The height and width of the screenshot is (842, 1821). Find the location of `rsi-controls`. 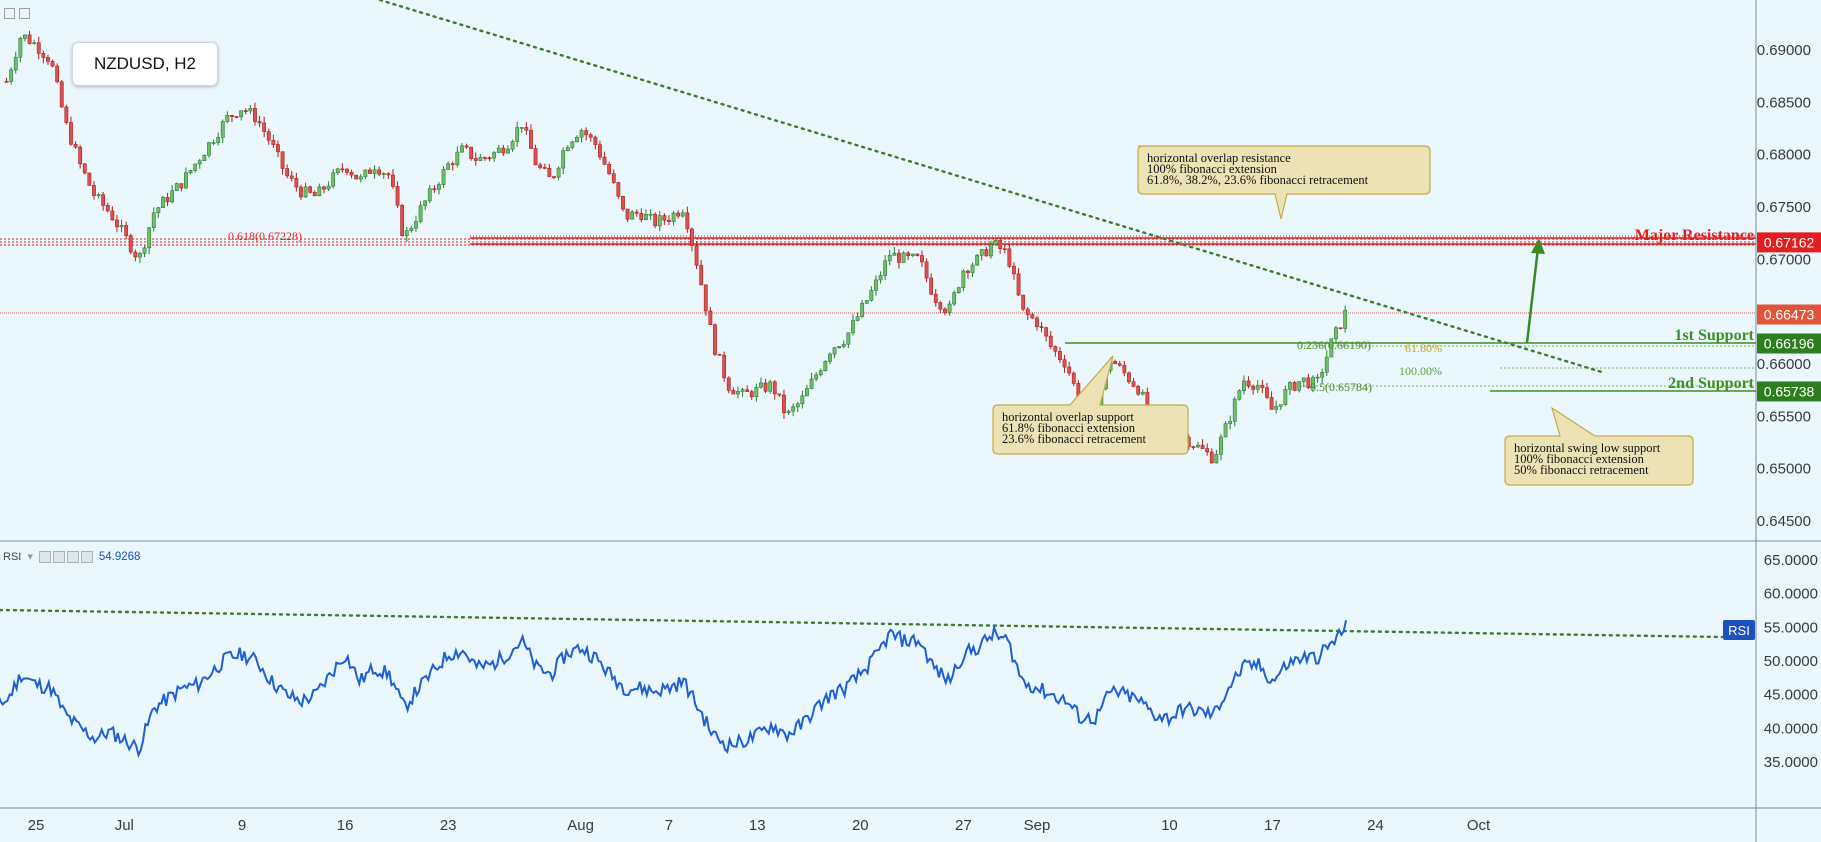

rsi-controls is located at coordinates (65, 556).